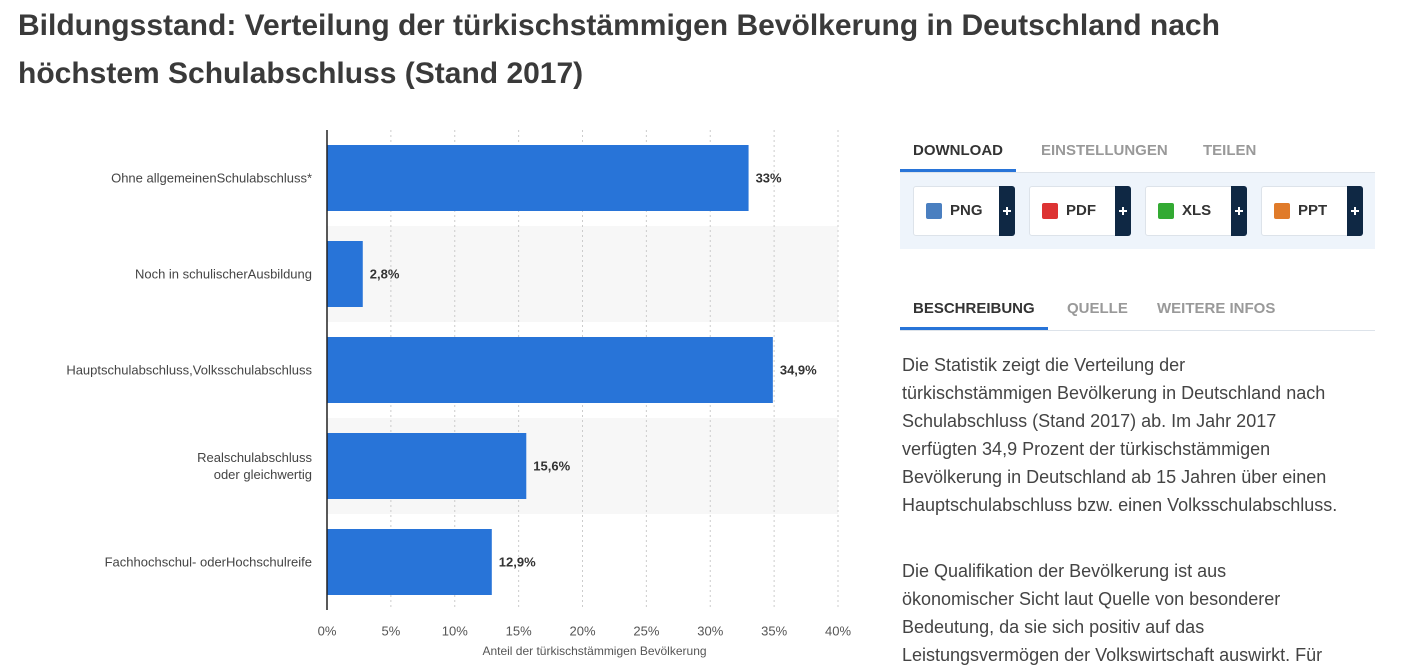 This screenshot has height=669, width=1419. What do you see at coordinates (1230, 150) in the screenshot?
I see `tab: TEILEN` at bounding box center [1230, 150].